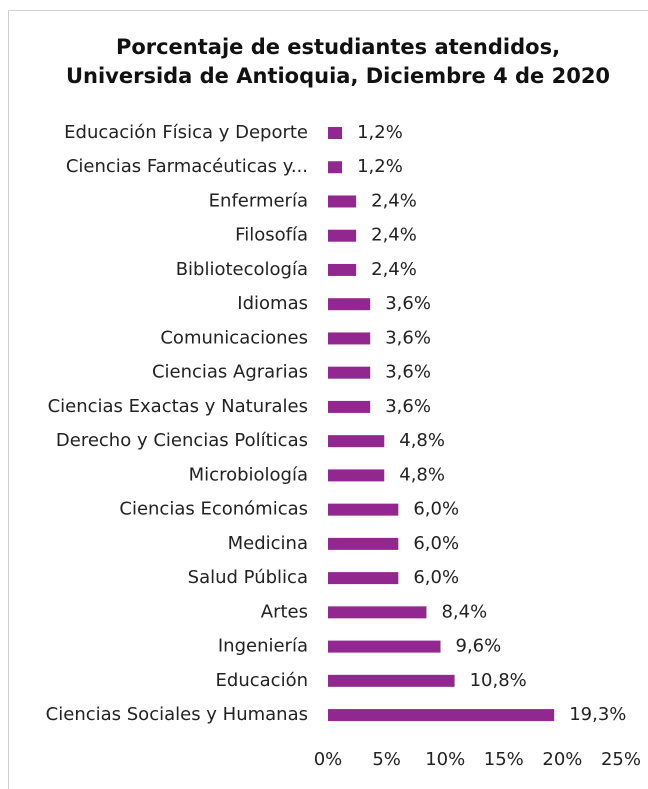 The image size is (648, 789). What do you see at coordinates (177, 714) in the screenshot?
I see `y-tick-label: Ciencias Sociales y Humanas` at bounding box center [177, 714].